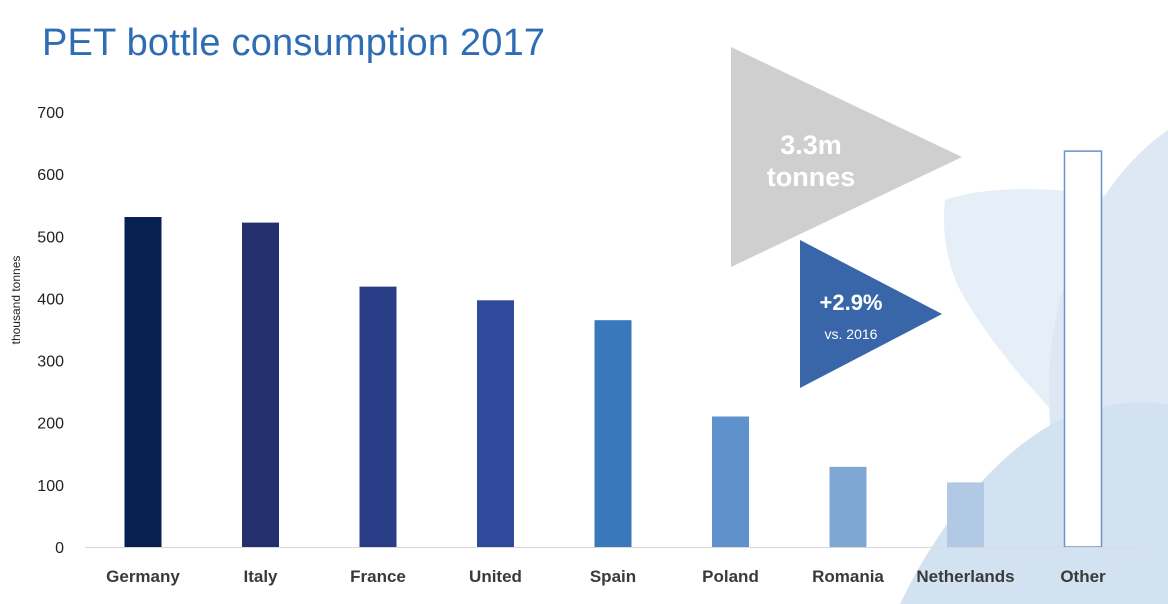  I want to click on y-tick-label: 300, so click(50, 362).